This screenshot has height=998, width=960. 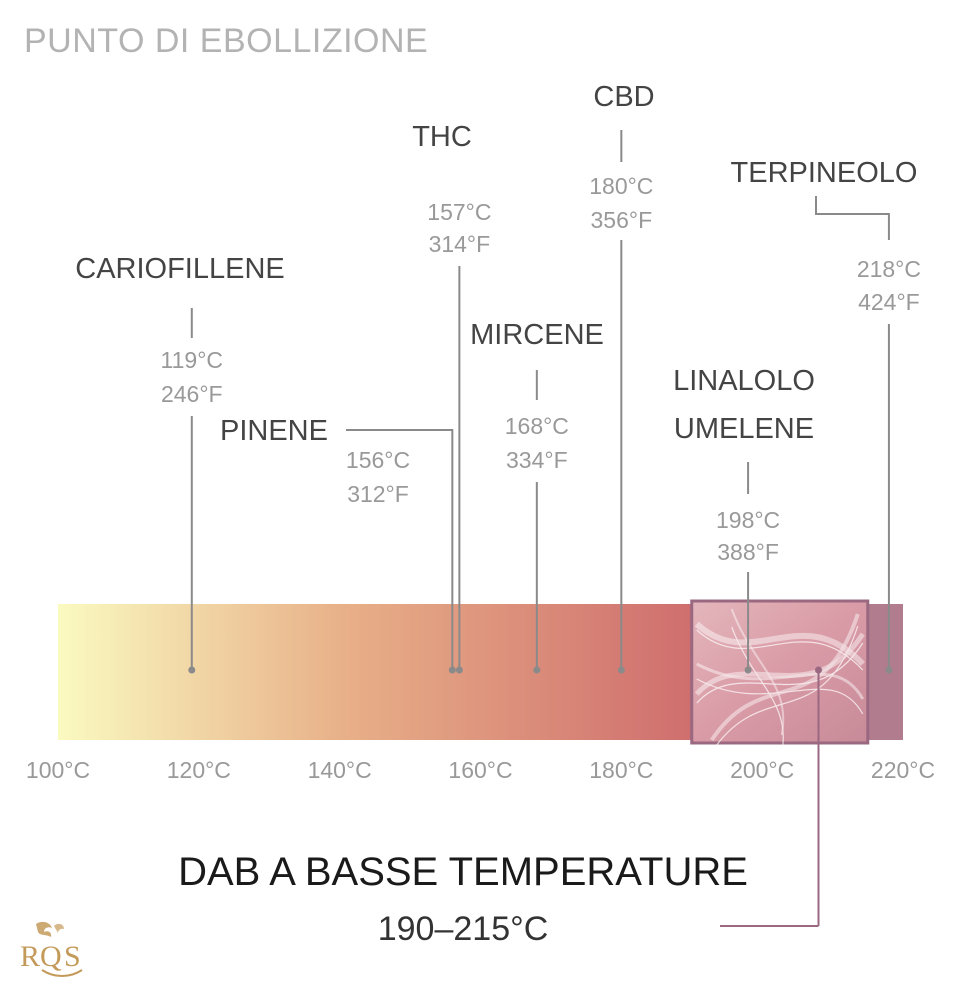 What do you see at coordinates (30, 956) in the screenshot?
I see `svg-text: R` at bounding box center [30, 956].